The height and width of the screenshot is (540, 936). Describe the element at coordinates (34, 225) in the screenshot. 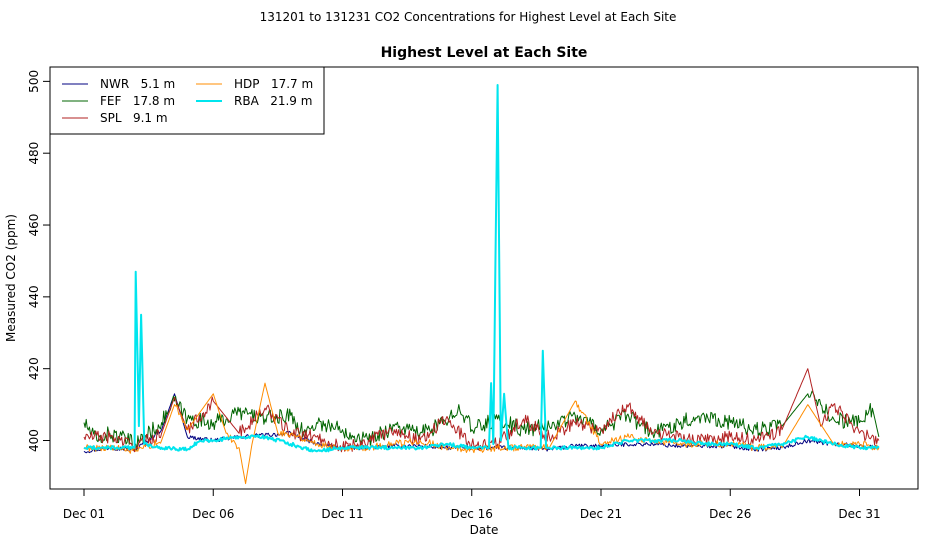

I see `y-tick-label: 460` at that location.